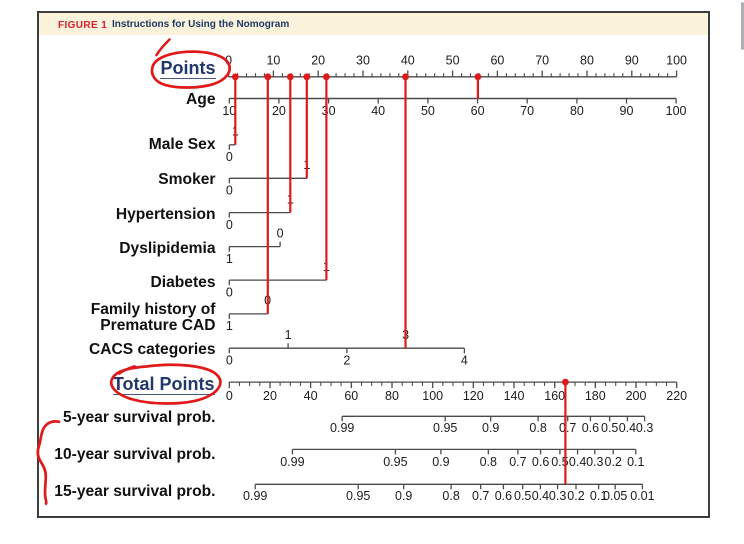  What do you see at coordinates (676, 396) in the screenshot?
I see `svg-text: 220` at bounding box center [676, 396].